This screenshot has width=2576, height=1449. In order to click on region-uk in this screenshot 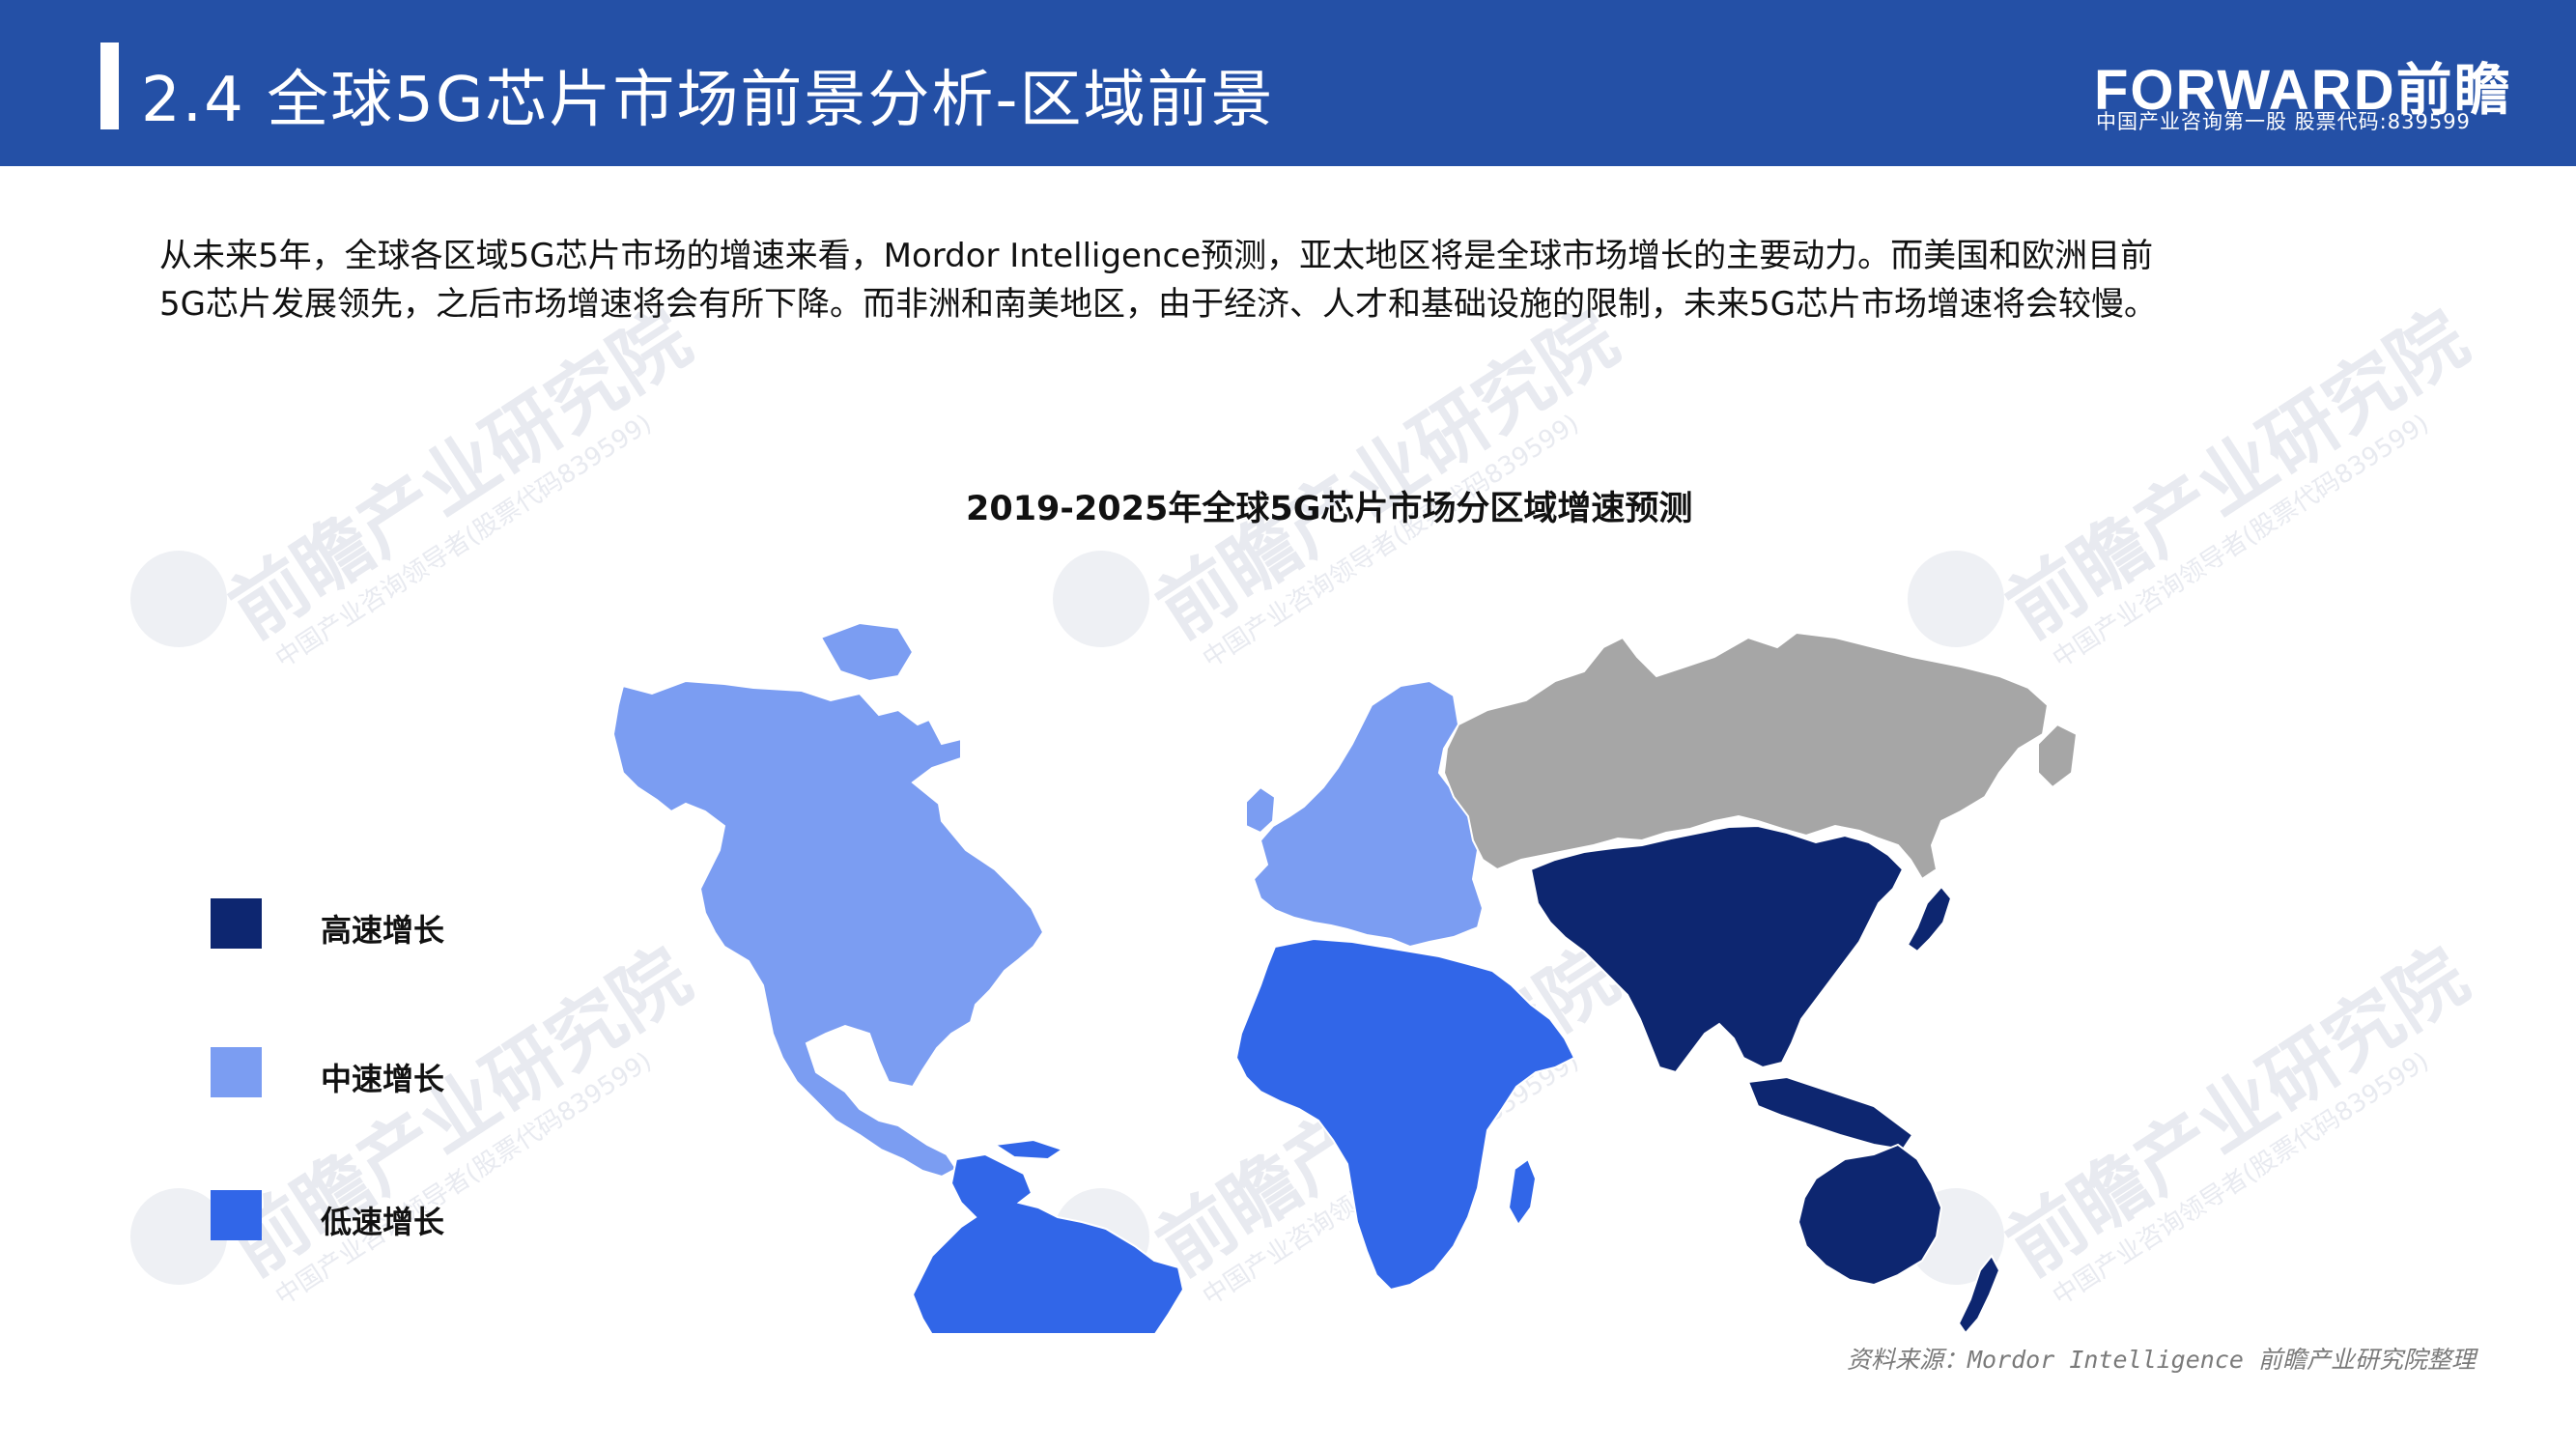, I will do `click(1261, 810)`.